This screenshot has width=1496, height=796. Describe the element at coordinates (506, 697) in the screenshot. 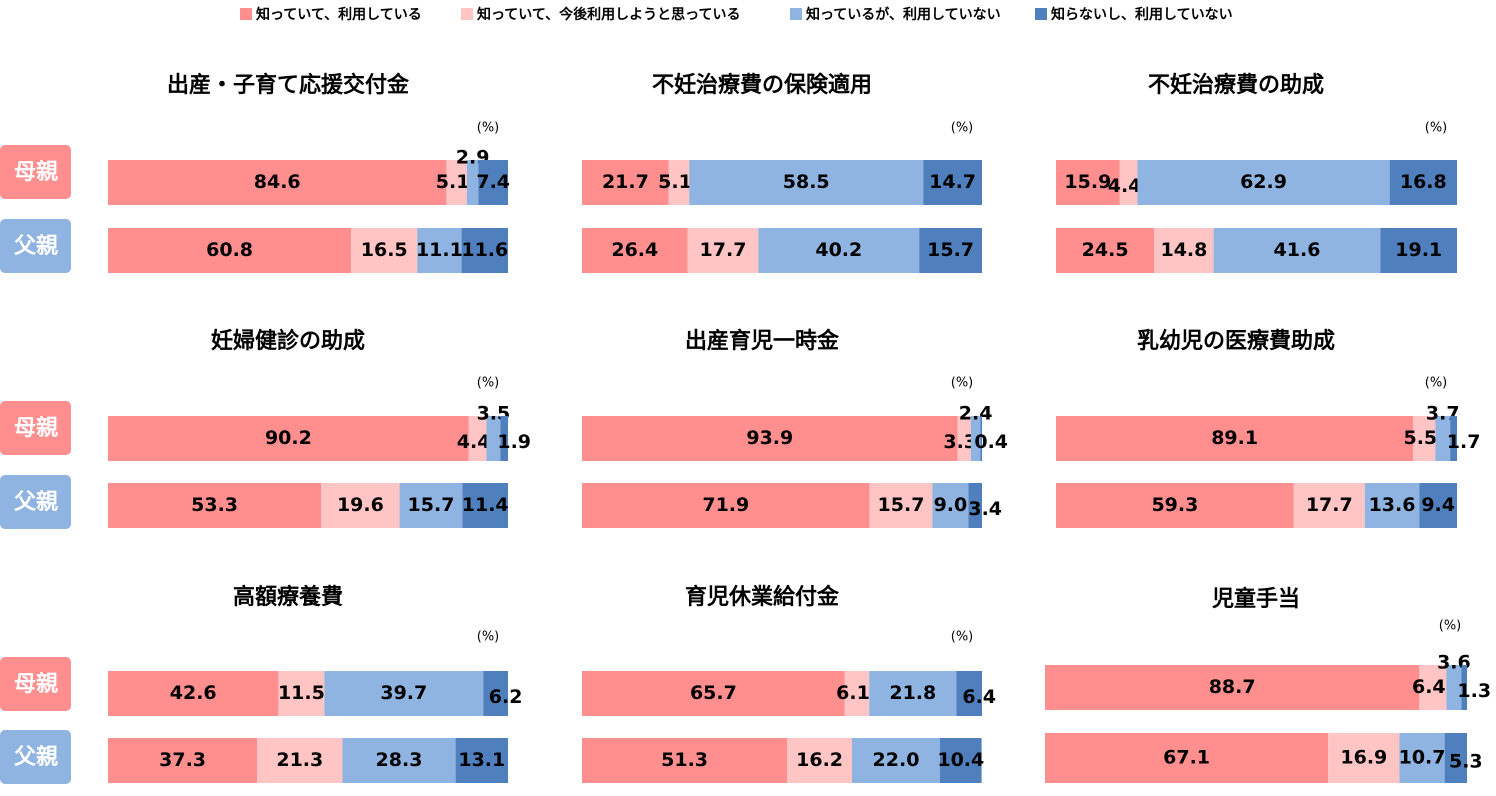

I see `data-label: 6.2` at that location.